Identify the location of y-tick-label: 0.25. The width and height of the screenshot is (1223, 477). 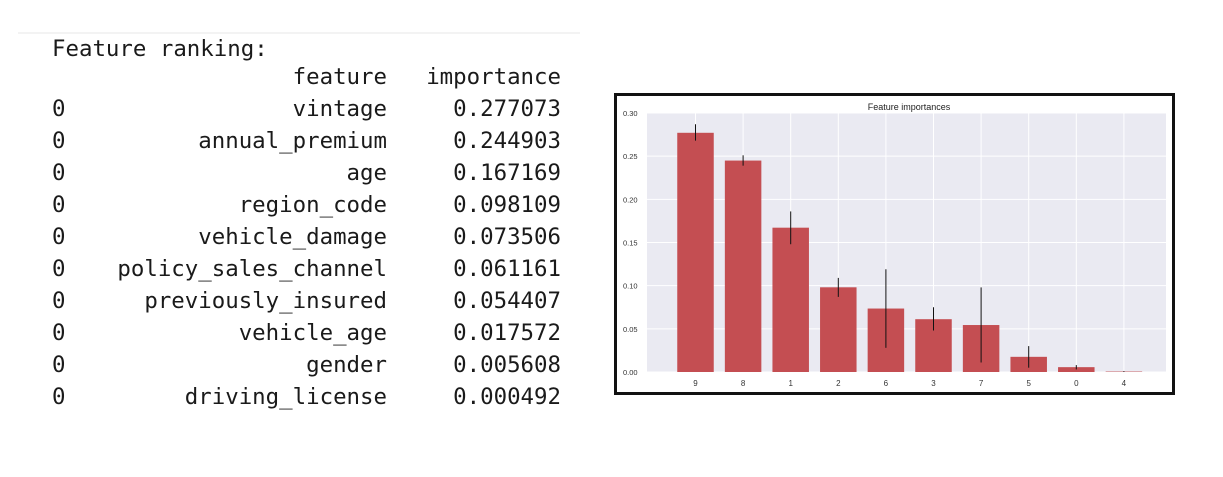
(630, 156).